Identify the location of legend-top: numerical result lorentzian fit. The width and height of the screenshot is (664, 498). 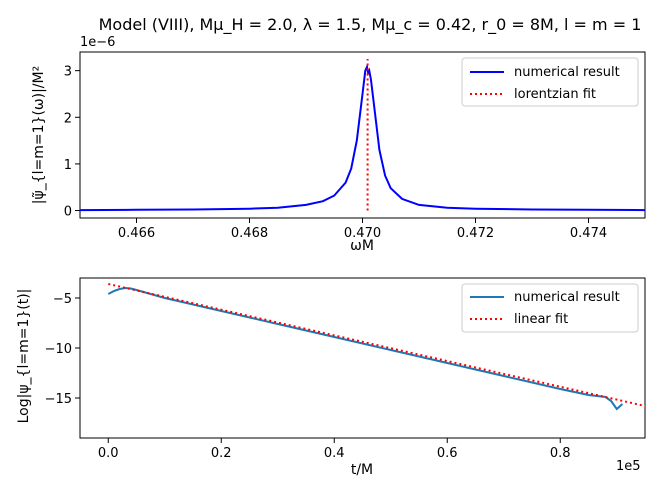
(550, 82).